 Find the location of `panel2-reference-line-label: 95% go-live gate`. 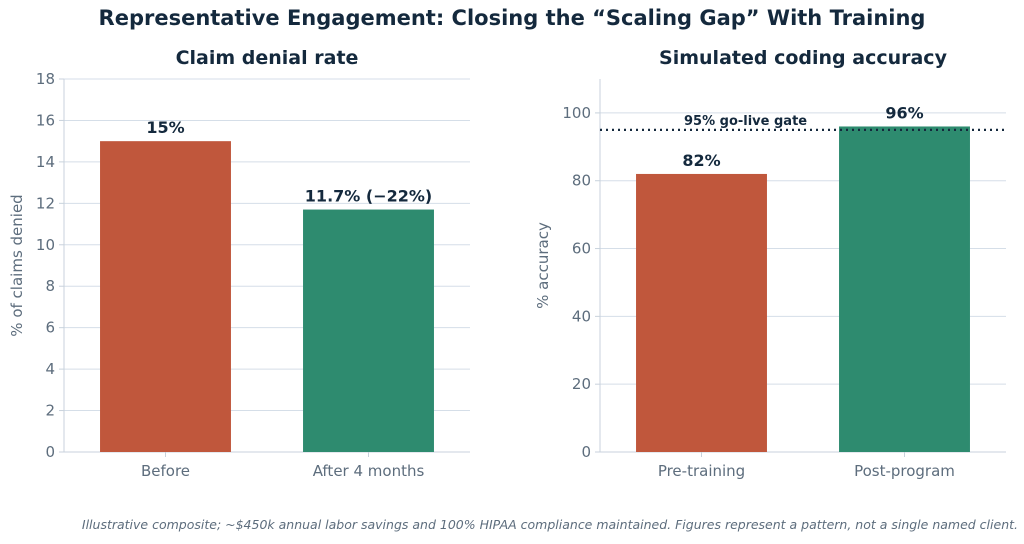

panel2-reference-line-label: 95% go-live gate is located at coordinates (745, 121).